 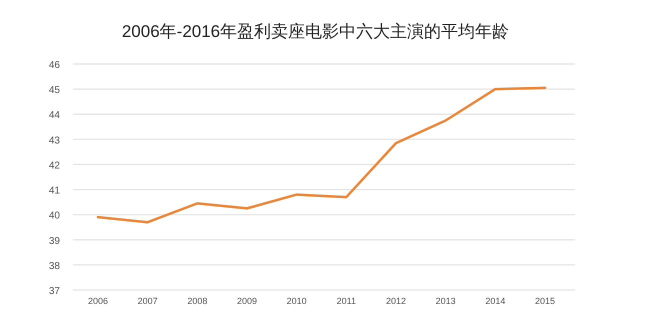 What do you see at coordinates (396, 301) in the screenshot?
I see `x-tick-label: 2012` at bounding box center [396, 301].